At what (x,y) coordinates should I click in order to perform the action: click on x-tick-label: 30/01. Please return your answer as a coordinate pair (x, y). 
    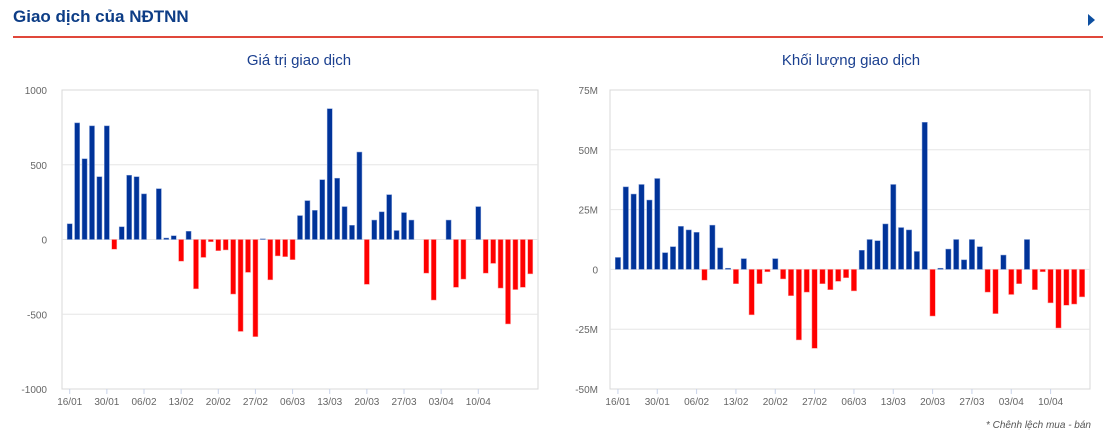
    Looking at the image, I should click on (106, 402).